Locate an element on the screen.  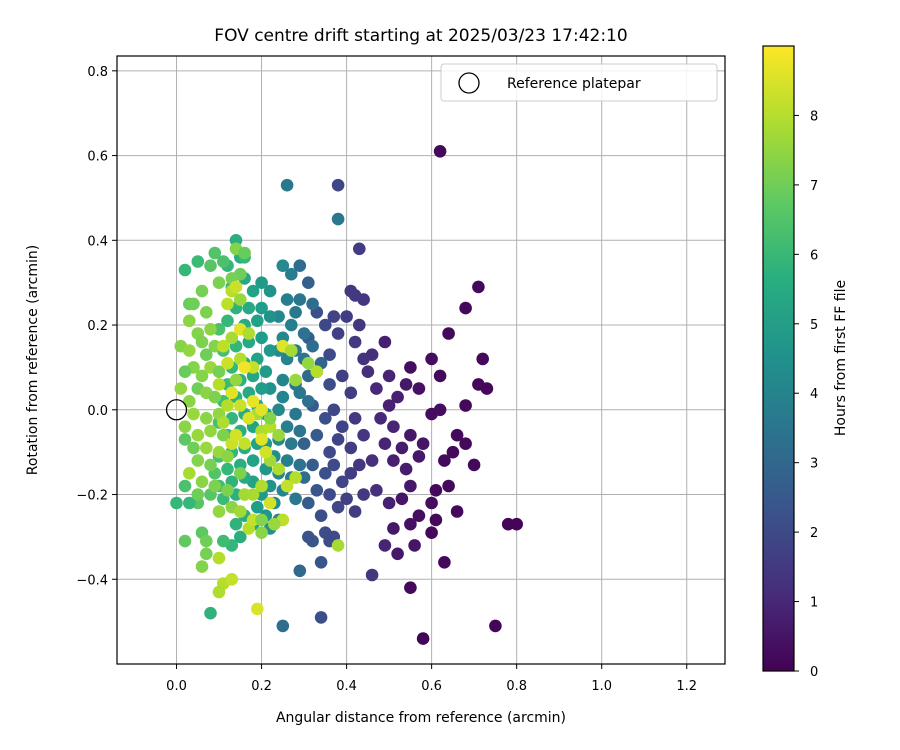
colorbar-tick-label: 7 is located at coordinates (814, 186).